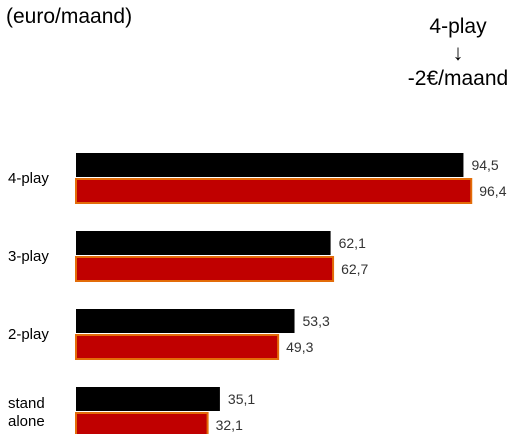 This screenshot has height=434, width=524. I want to click on data-label: 32,1, so click(229, 425).